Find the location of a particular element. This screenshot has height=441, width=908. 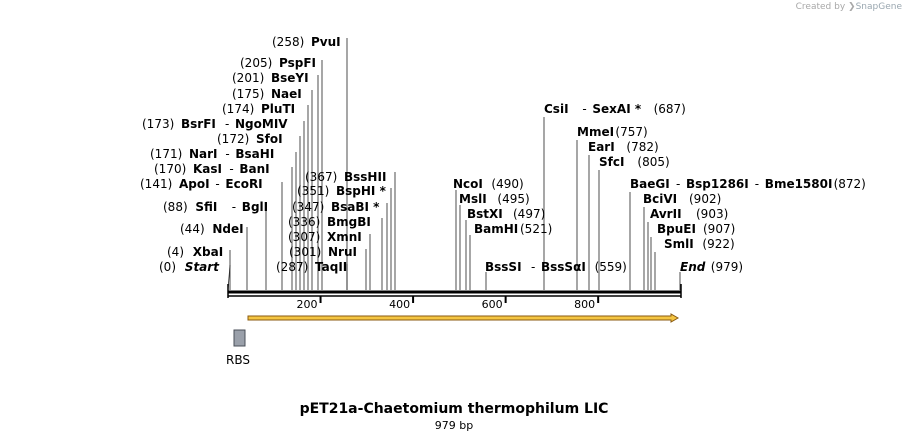

site-position: (805) is located at coordinates (653, 162).